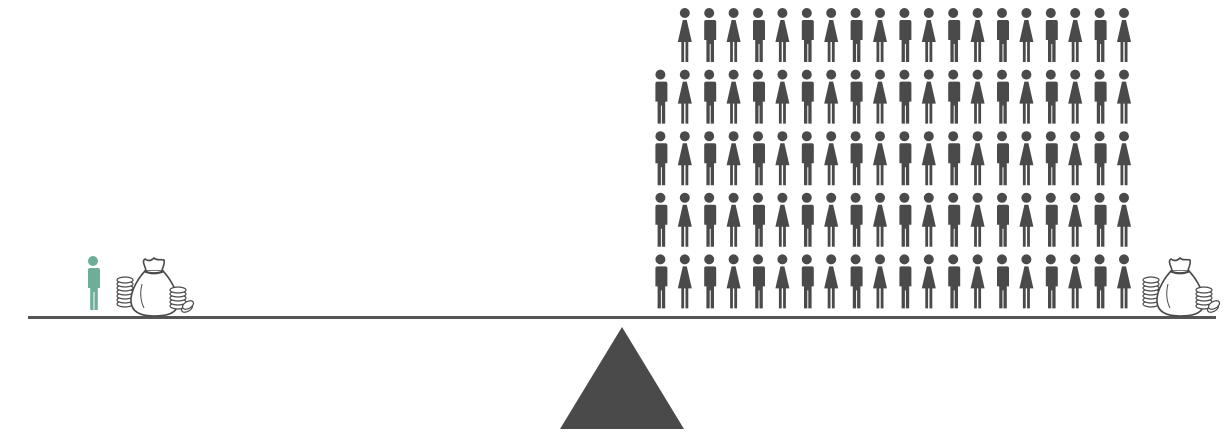  I want to click on person-icon-highlighted, so click(94, 283).